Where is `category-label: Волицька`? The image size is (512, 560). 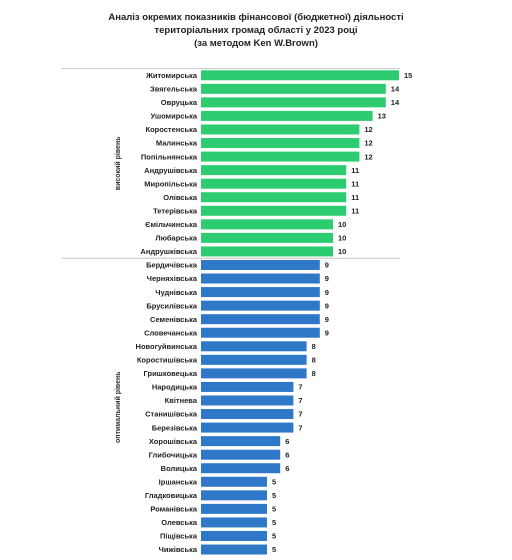
category-label: Волицька is located at coordinates (179, 468).